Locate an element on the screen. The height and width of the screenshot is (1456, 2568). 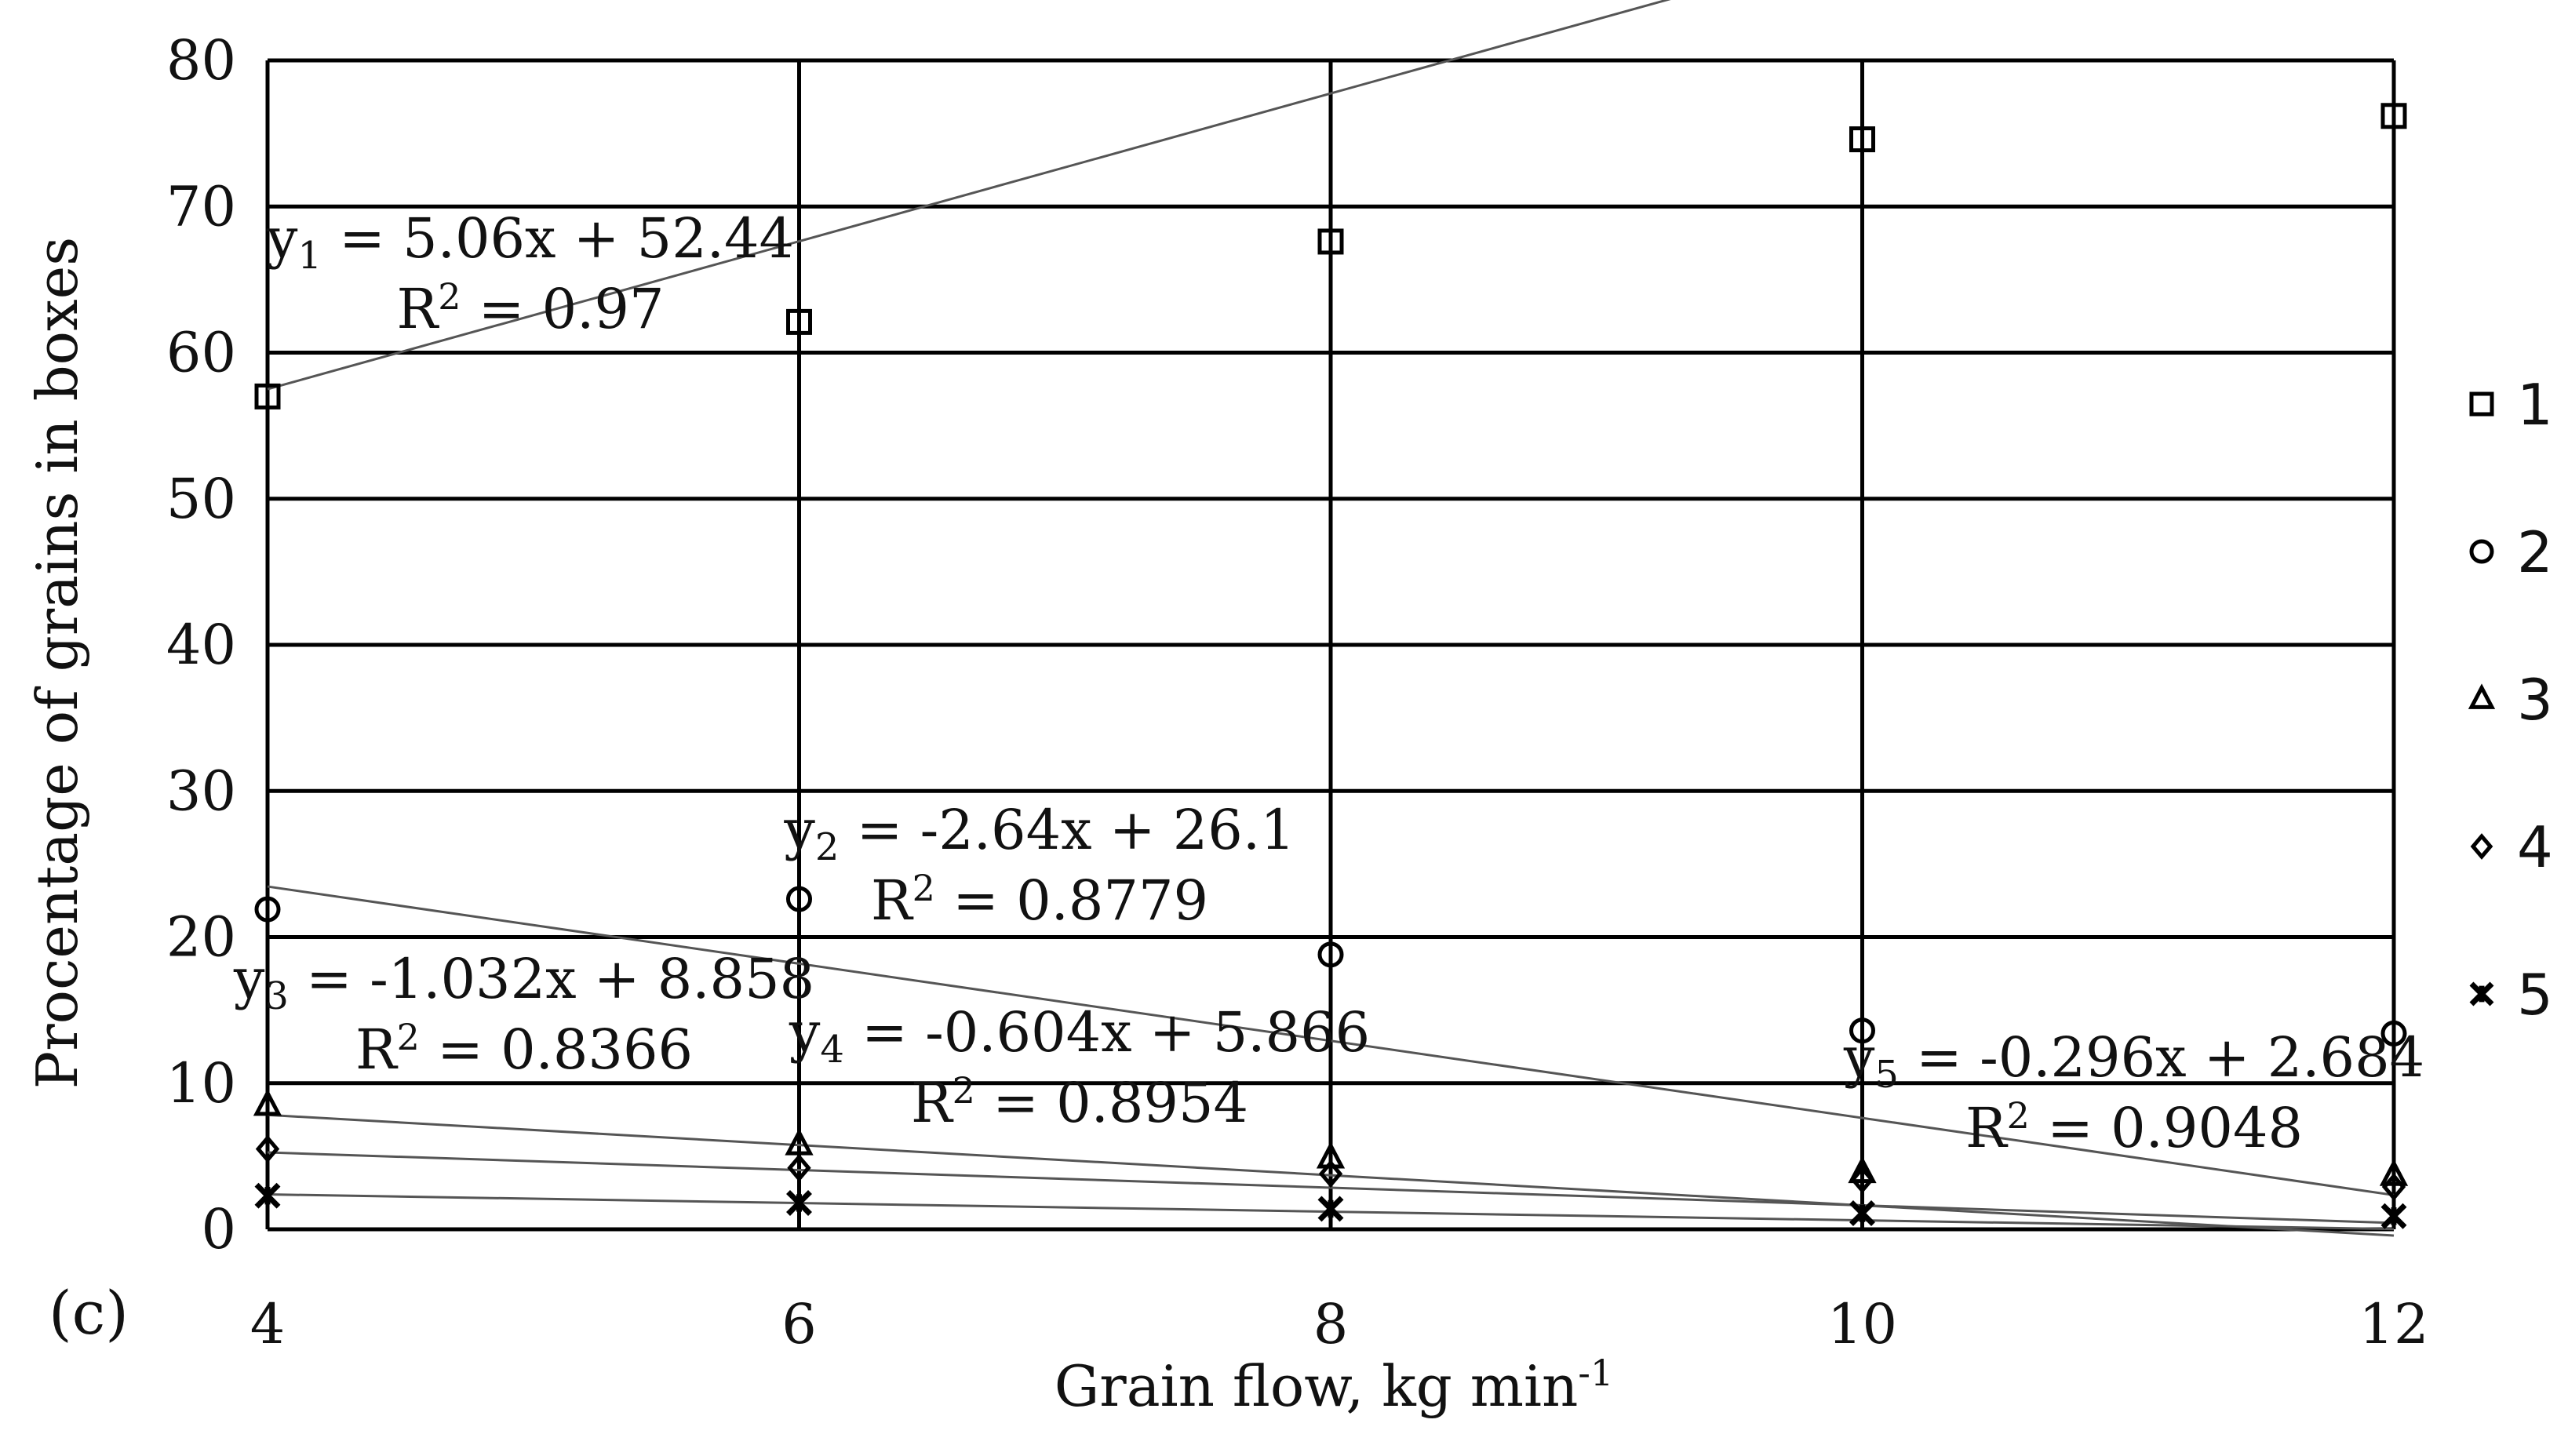
fit-equation-rhs: = -2.64x + 26.1 is located at coordinates (1067, 830).